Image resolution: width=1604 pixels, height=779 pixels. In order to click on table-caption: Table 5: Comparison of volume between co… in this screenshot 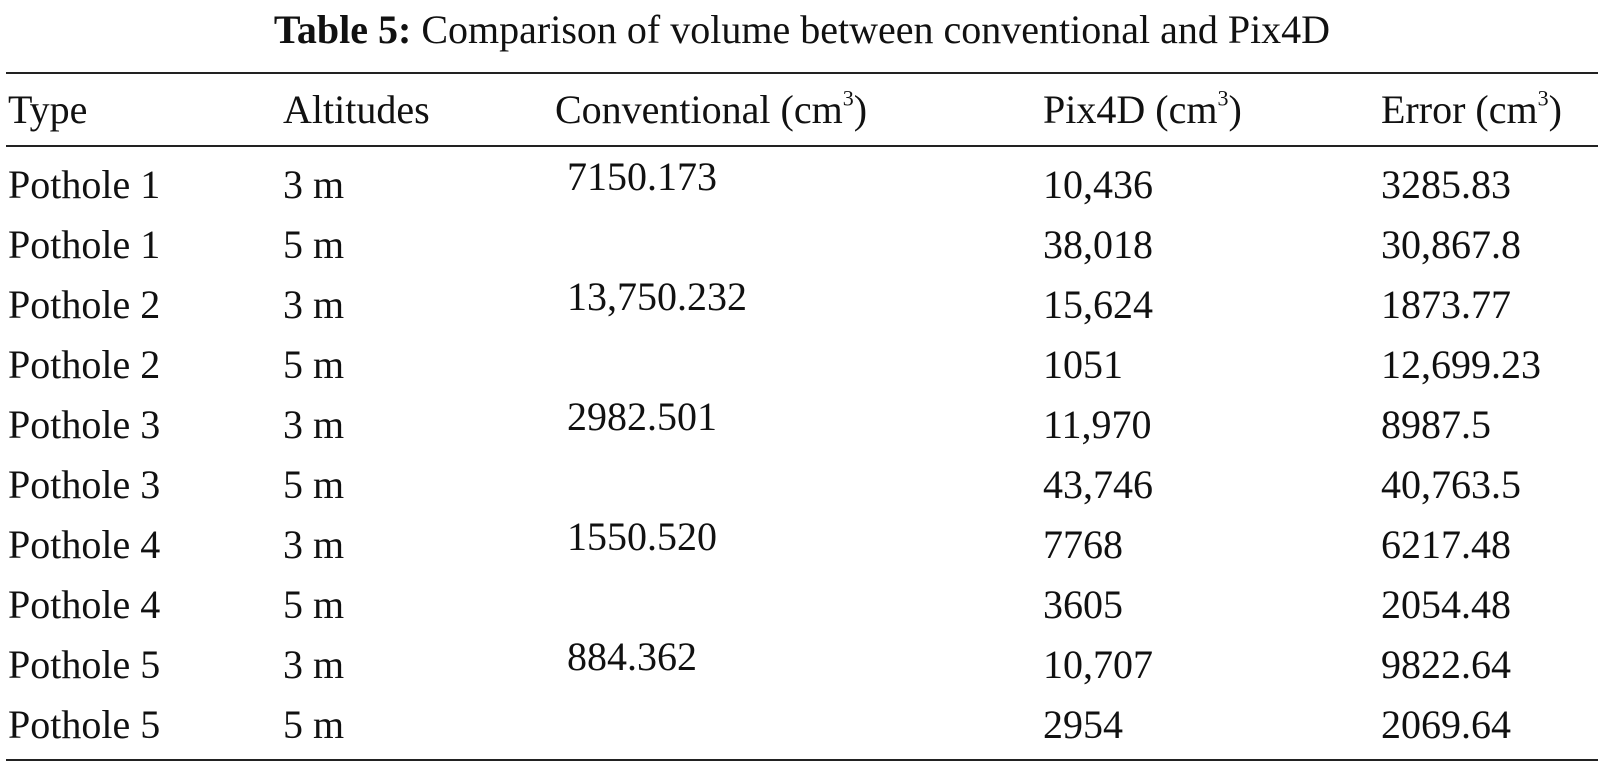, I will do `click(802, 30)`.